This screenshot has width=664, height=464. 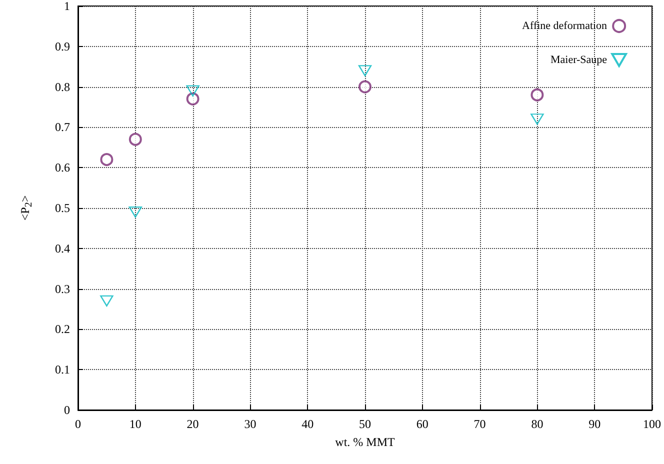 I want to click on y-tick-label: 1, so click(x=67, y=6).